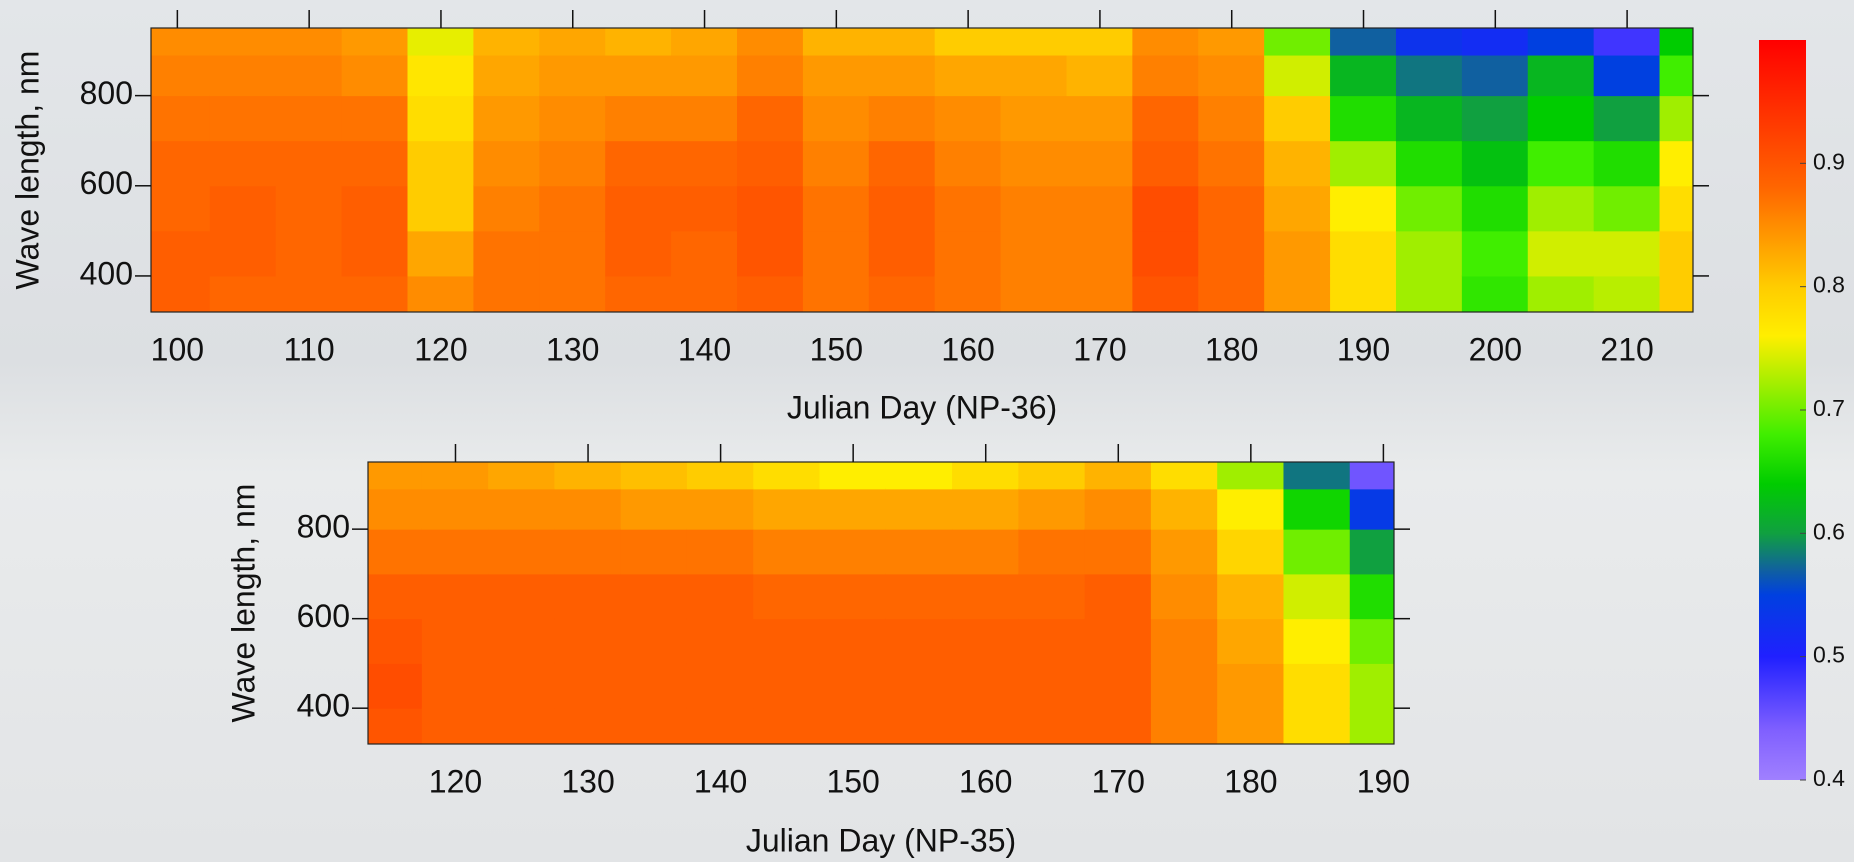 The height and width of the screenshot is (862, 1854). What do you see at coordinates (985, 781) in the screenshot?
I see `x-tick-label: 160` at bounding box center [985, 781].